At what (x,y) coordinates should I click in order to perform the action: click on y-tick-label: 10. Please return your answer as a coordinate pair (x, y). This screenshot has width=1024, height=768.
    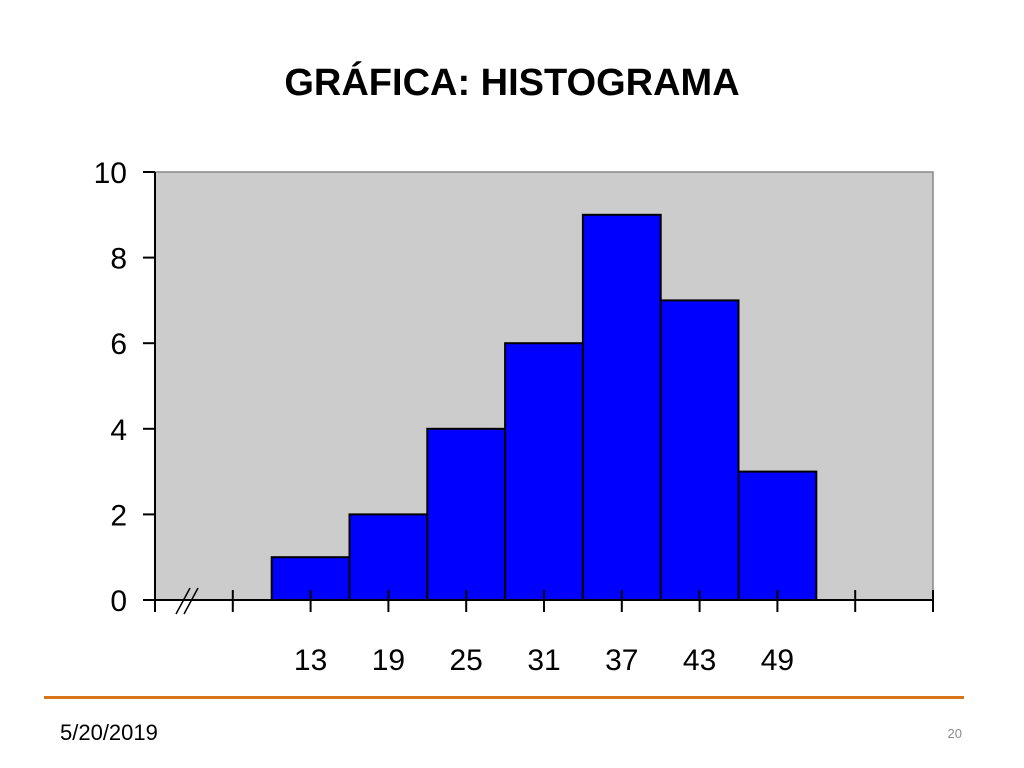
    Looking at the image, I should click on (110, 173).